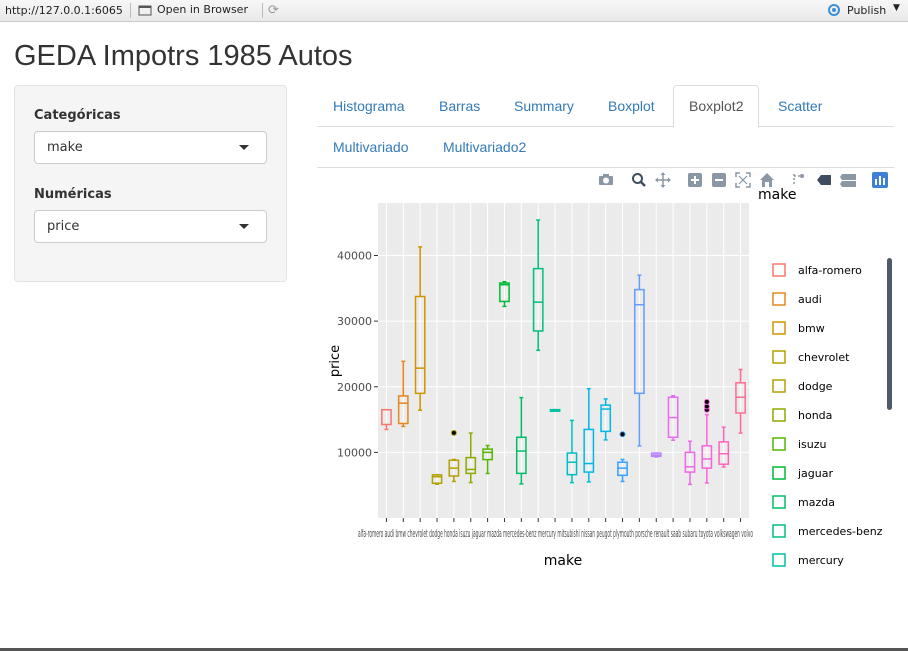  What do you see at coordinates (821, 560) in the screenshot?
I see `legend-label: mercury` at bounding box center [821, 560].